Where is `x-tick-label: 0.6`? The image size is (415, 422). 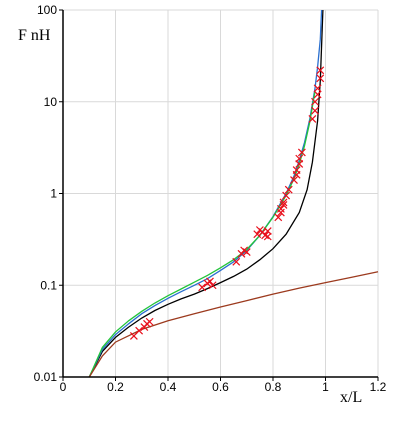 x-tick-label: 0.6 is located at coordinates (220, 387).